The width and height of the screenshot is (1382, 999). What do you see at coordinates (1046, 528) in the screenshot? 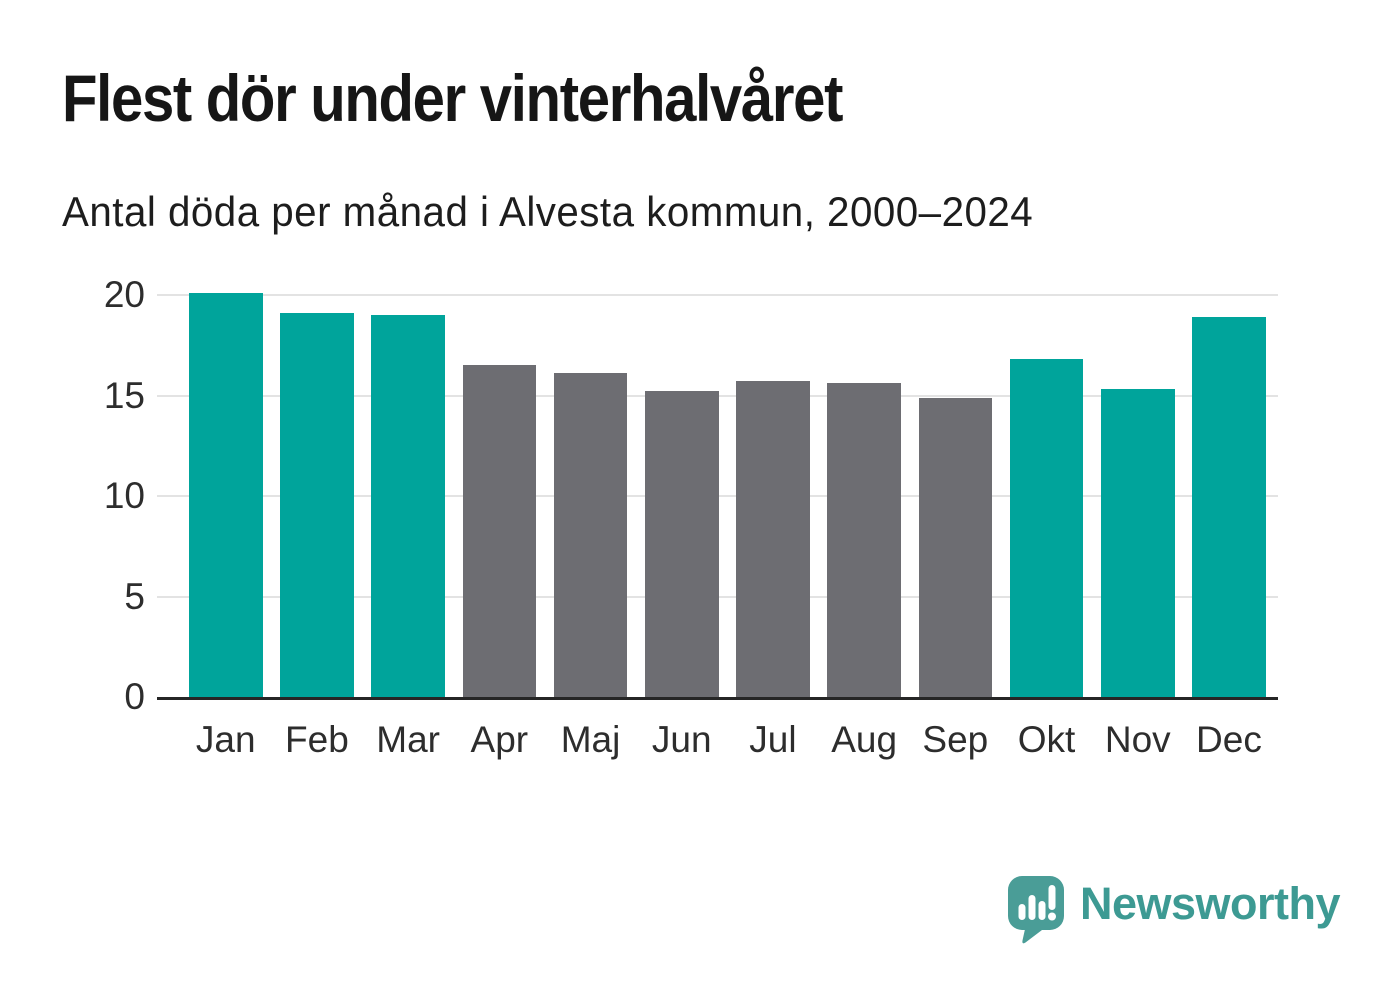
I see `bar-okt` at bounding box center [1046, 528].